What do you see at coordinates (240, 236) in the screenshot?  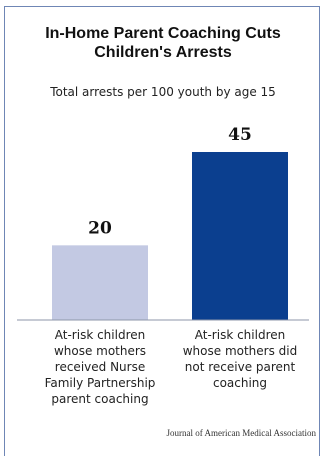 I see `bar-no-coaching` at bounding box center [240, 236].